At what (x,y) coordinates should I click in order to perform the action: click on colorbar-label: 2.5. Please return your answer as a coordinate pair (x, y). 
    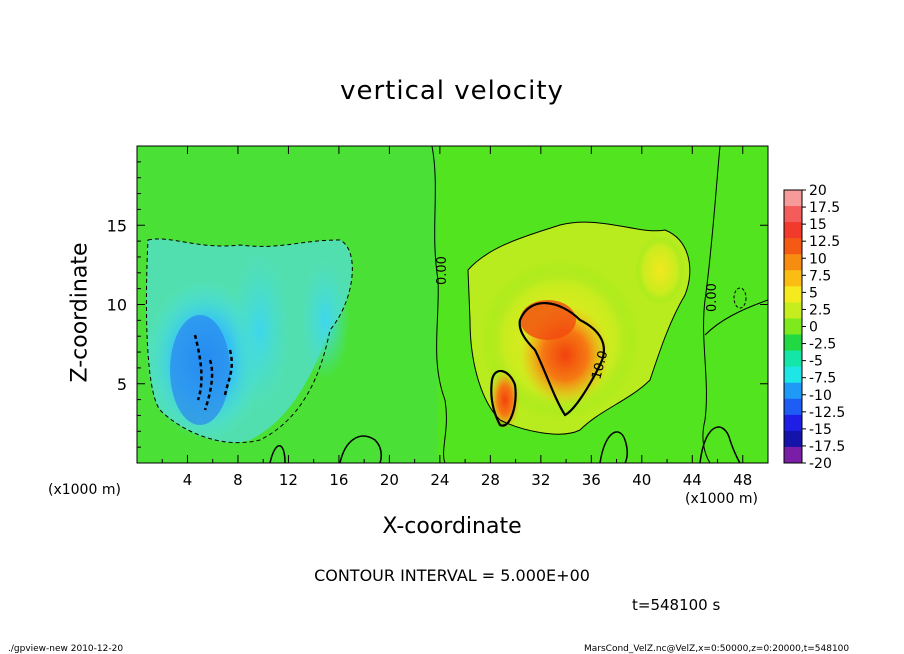
    Looking at the image, I should click on (820, 310).